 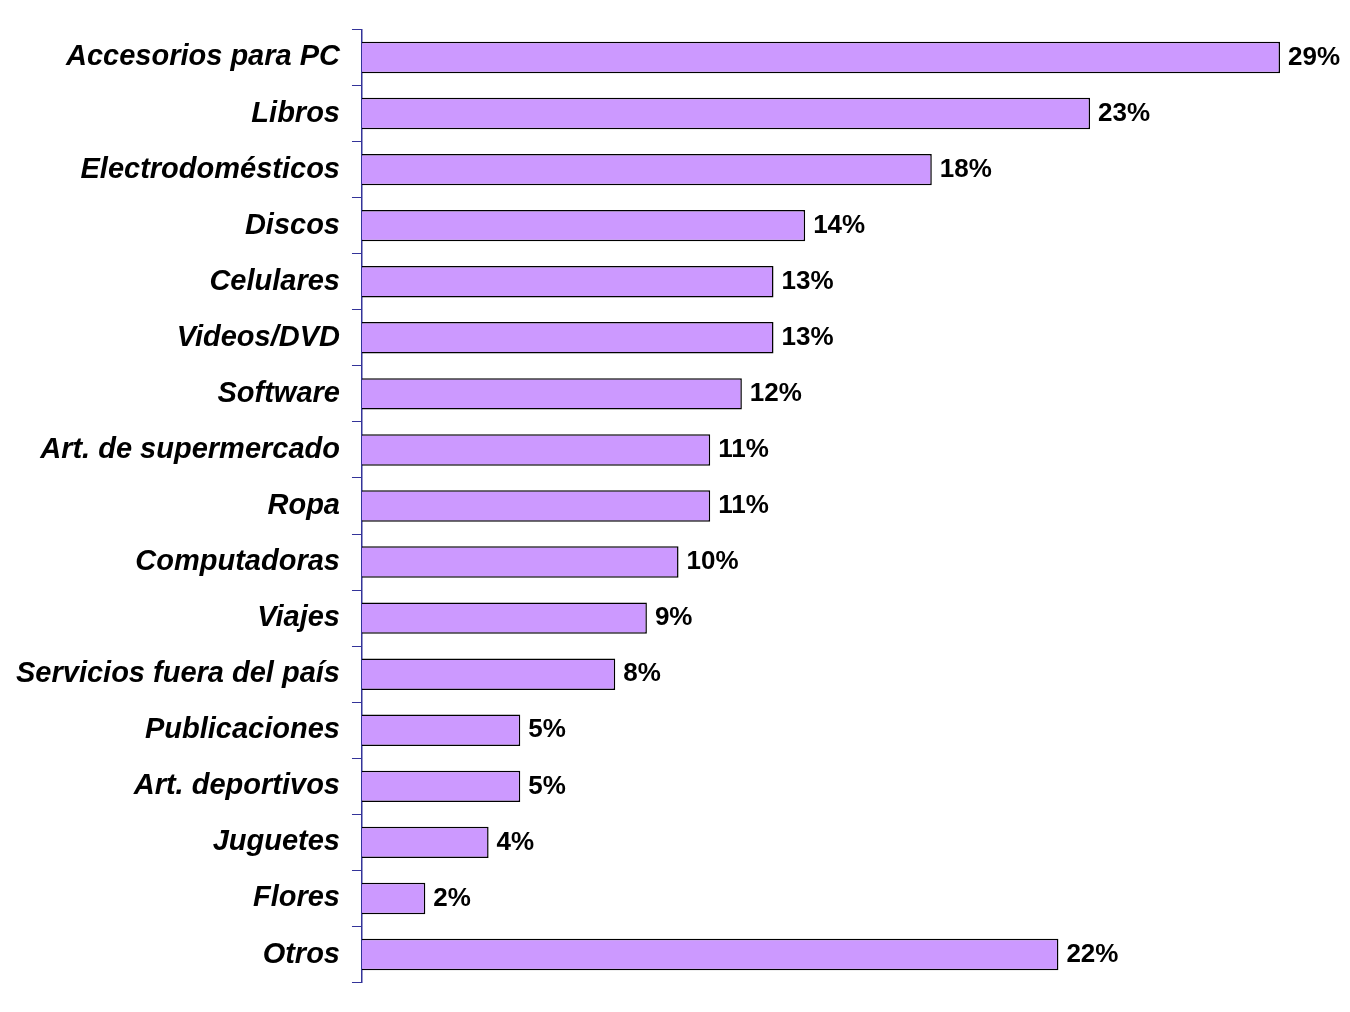 What do you see at coordinates (303, 504) in the screenshot?
I see `y-tick-label: Ropa` at bounding box center [303, 504].